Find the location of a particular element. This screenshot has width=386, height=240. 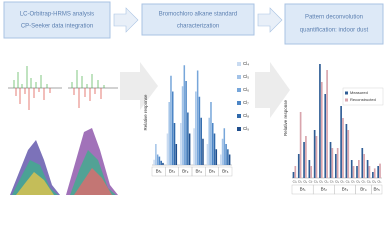

group-label: Br₄ is located at coordinates (363, 189).